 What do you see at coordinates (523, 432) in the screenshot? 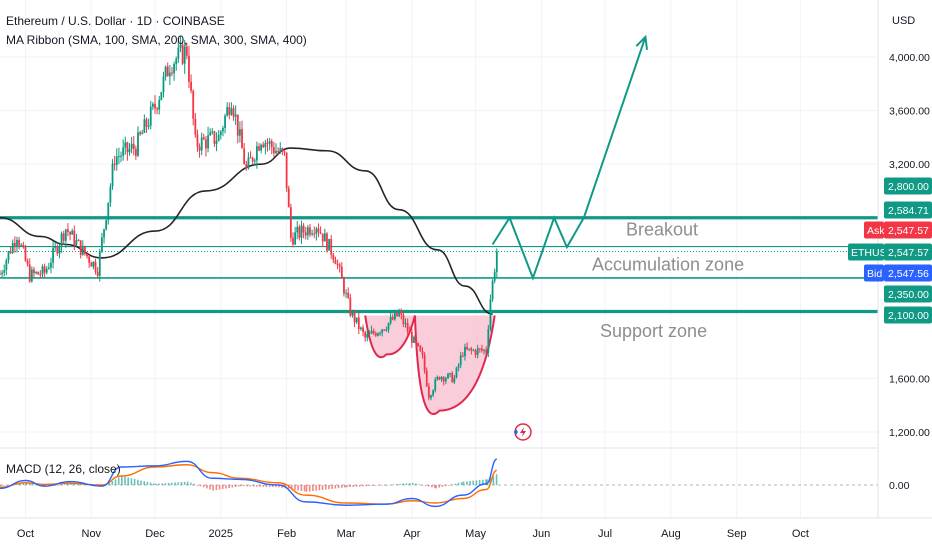
I see `events-badge` at bounding box center [523, 432].